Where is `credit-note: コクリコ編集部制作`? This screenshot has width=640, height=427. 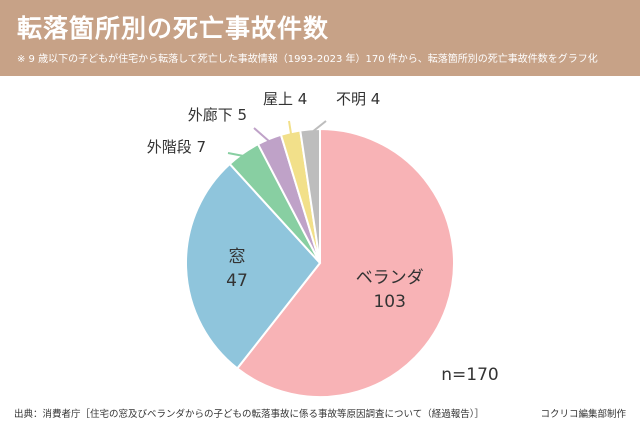 credit-note: コクリコ編集部制作 is located at coordinates (583, 414).